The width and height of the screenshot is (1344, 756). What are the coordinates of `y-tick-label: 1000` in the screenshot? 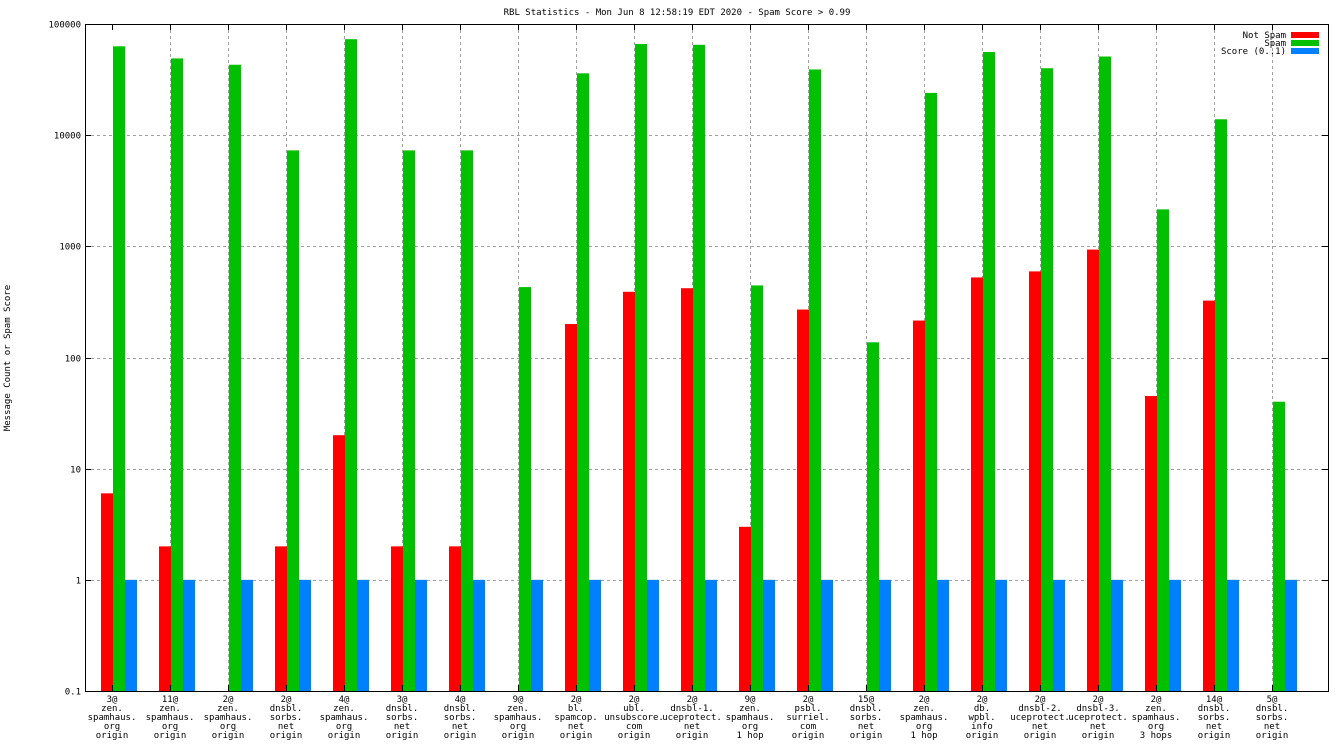 It's located at (70, 248).